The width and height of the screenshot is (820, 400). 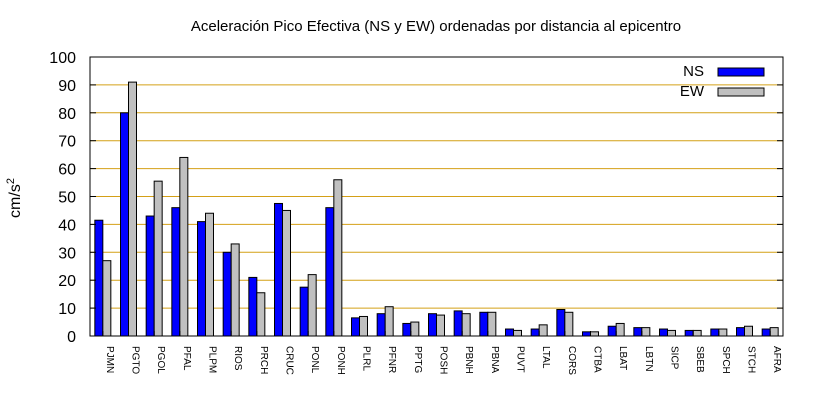 What do you see at coordinates (62, 58) in the screenshot?
I see `y-tick-label: 100` at bounding box center [62, 58].